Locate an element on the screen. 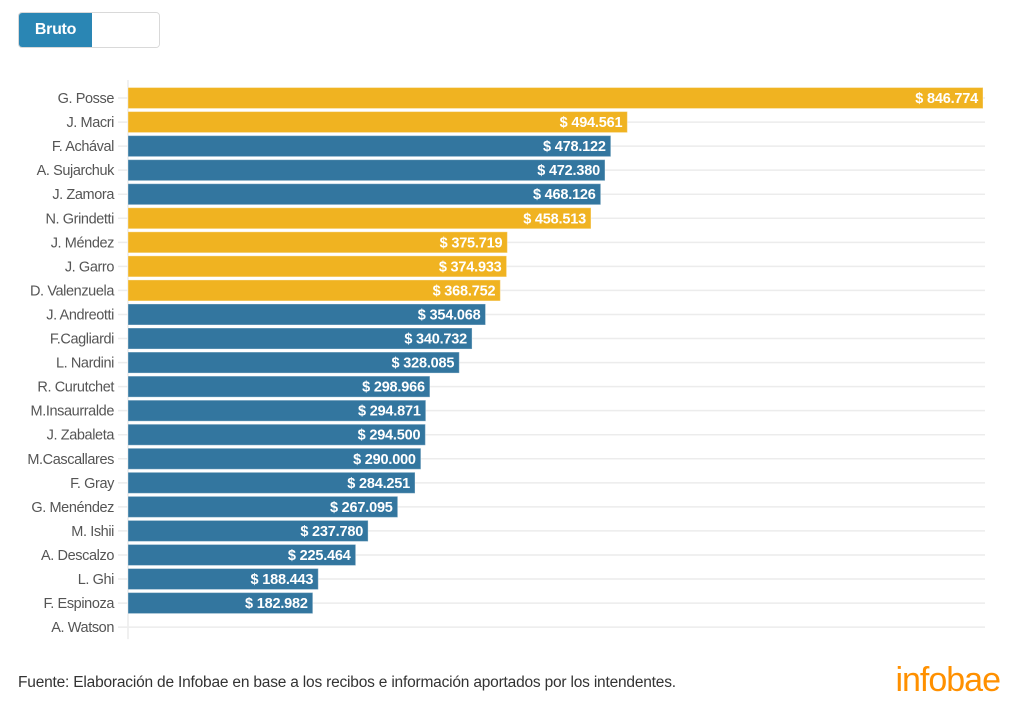 Image resolution: width=1024 pixels, height=713 pixels. value-label: $ 298.966 is located at coordinates (393, 388).